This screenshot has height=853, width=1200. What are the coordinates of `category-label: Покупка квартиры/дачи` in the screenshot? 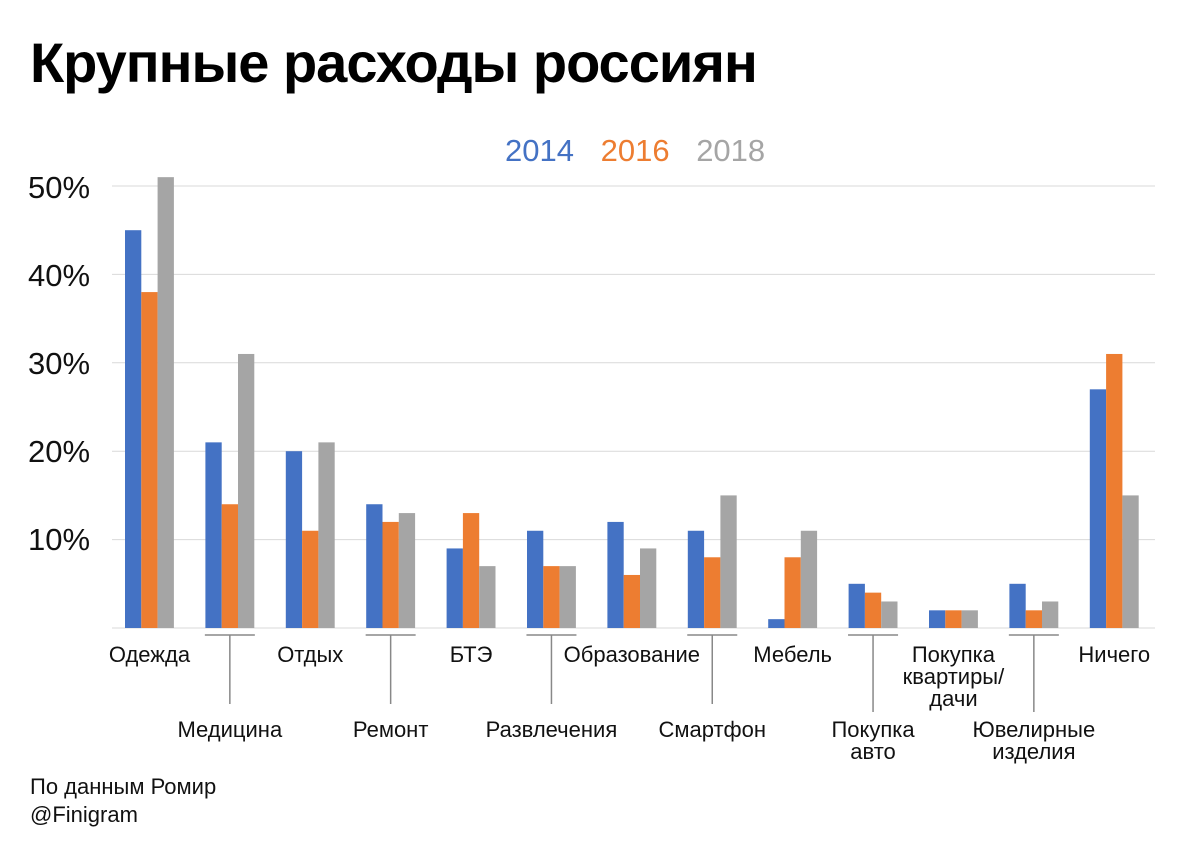 It's located at (954, 676).